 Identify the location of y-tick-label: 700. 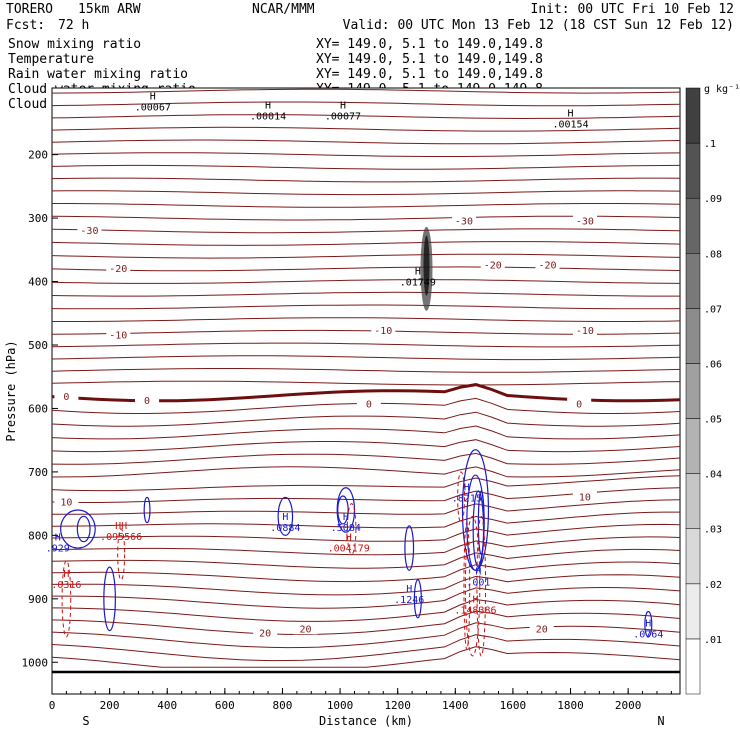
(38, 472).